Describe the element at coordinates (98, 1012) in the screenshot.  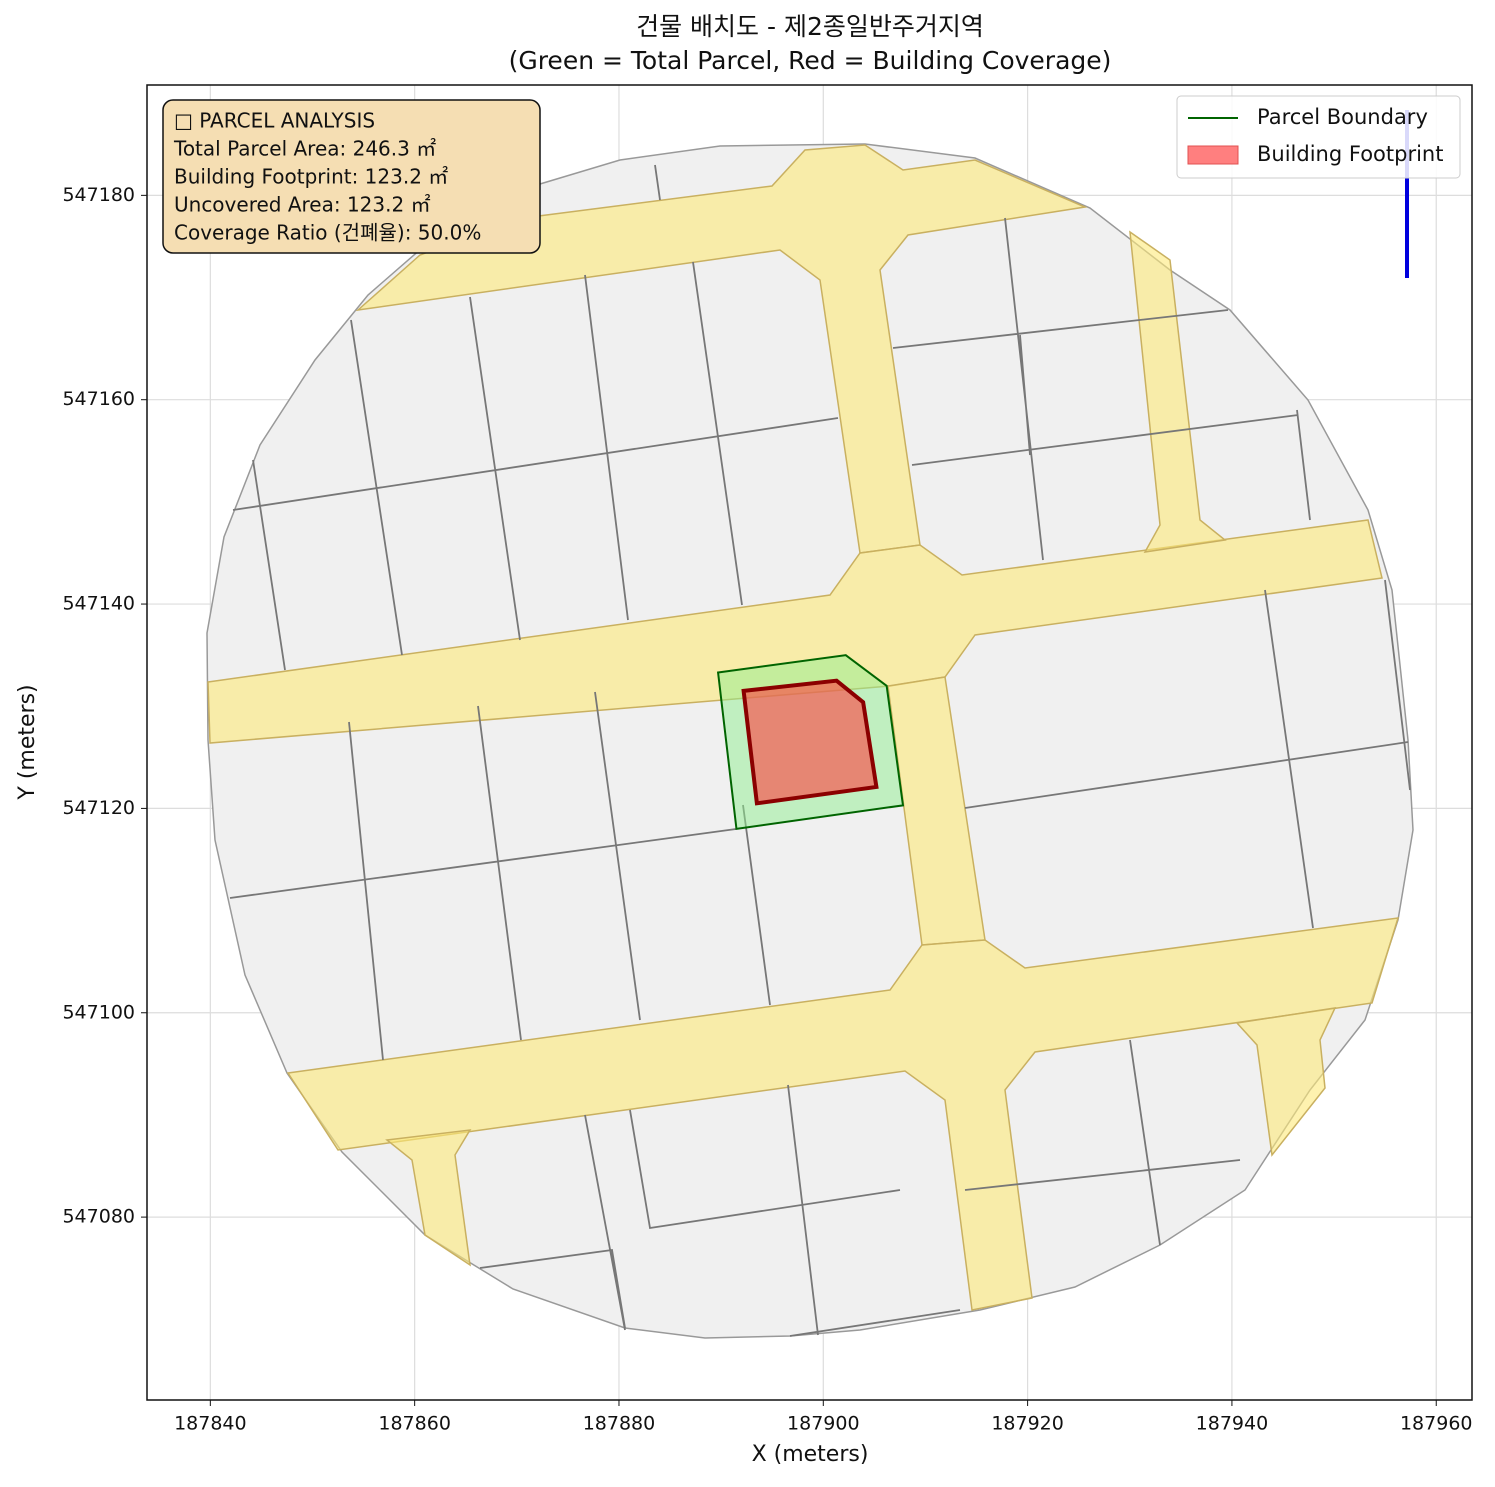
I see `y-tick-label: 547100` at that location.